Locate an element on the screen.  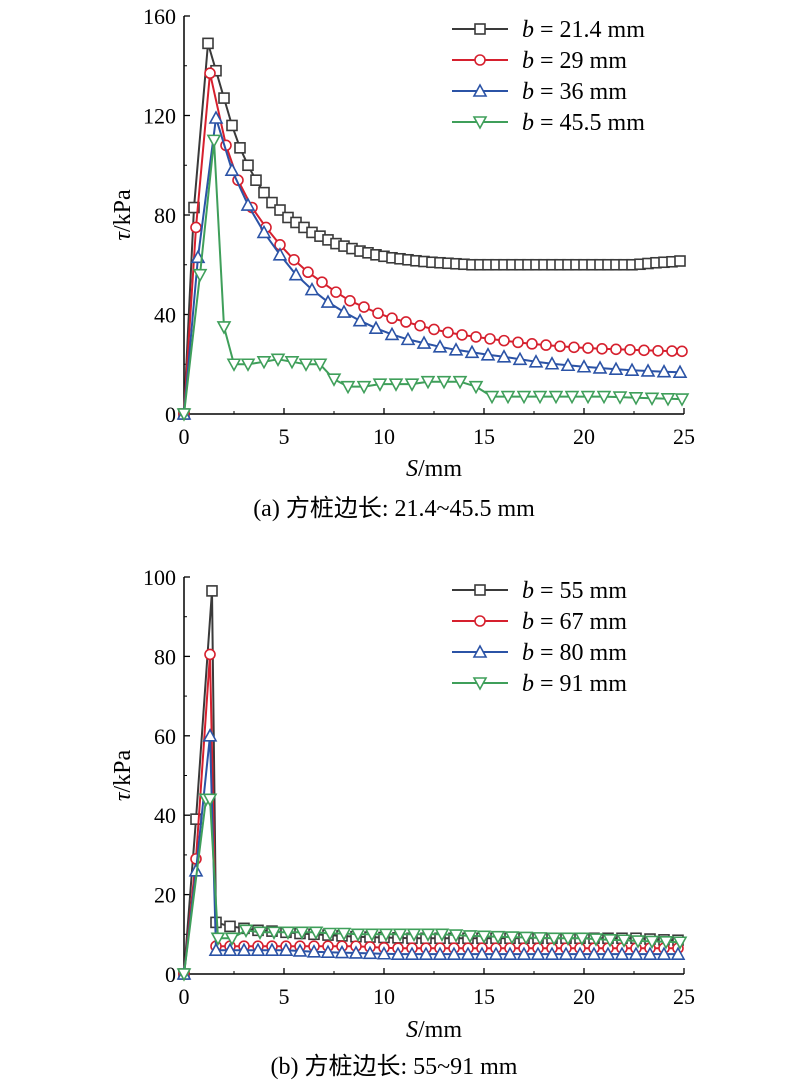
legend-label: b = 91 mm is located at coordinates (574, 684).